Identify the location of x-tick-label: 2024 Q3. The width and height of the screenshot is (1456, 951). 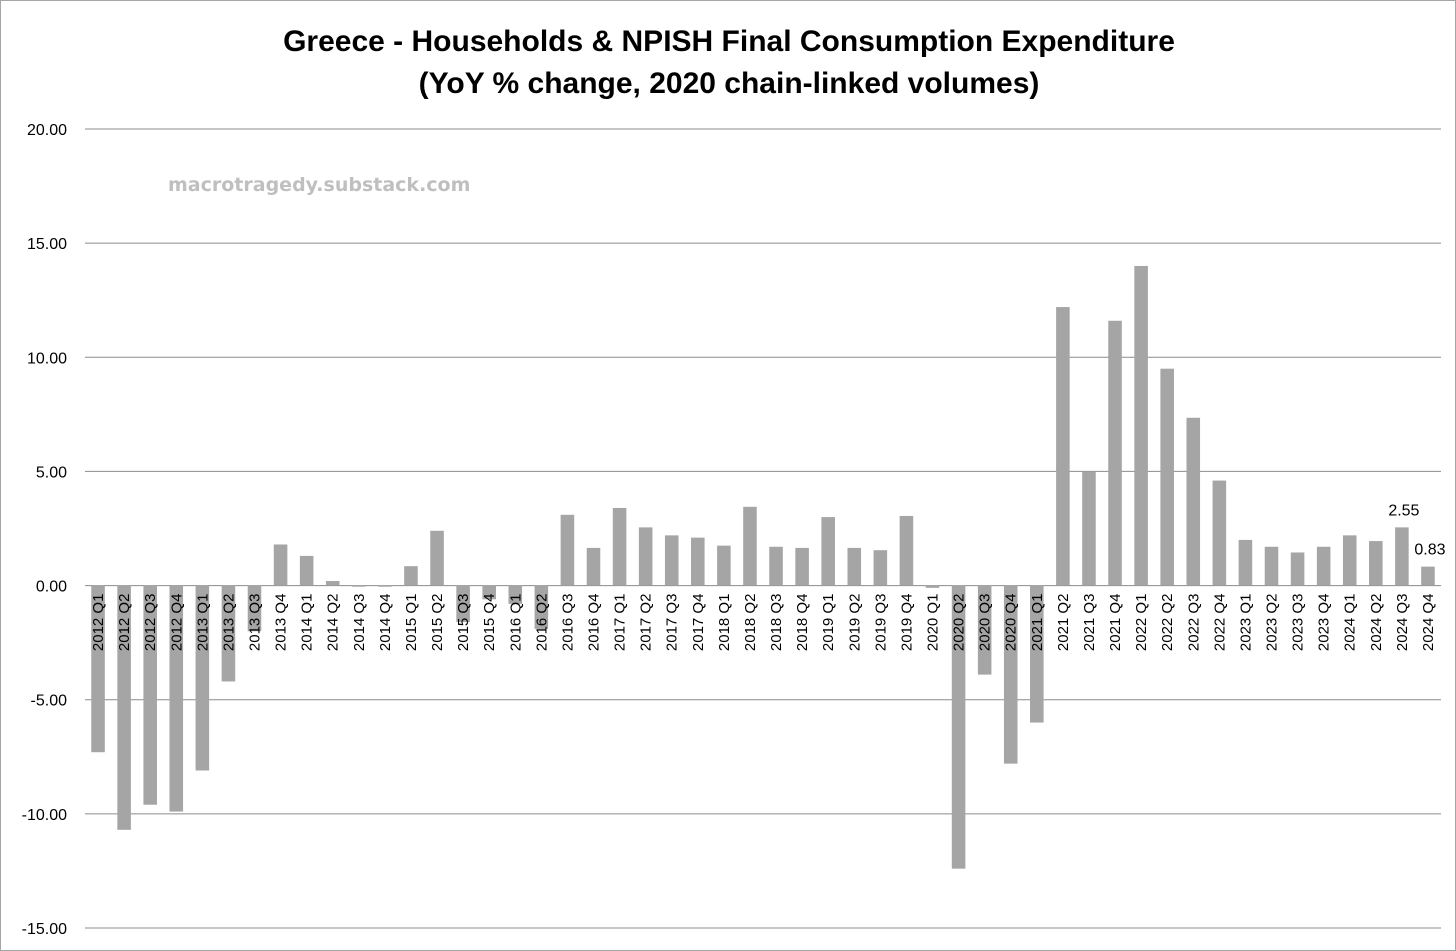
(1402, 623).